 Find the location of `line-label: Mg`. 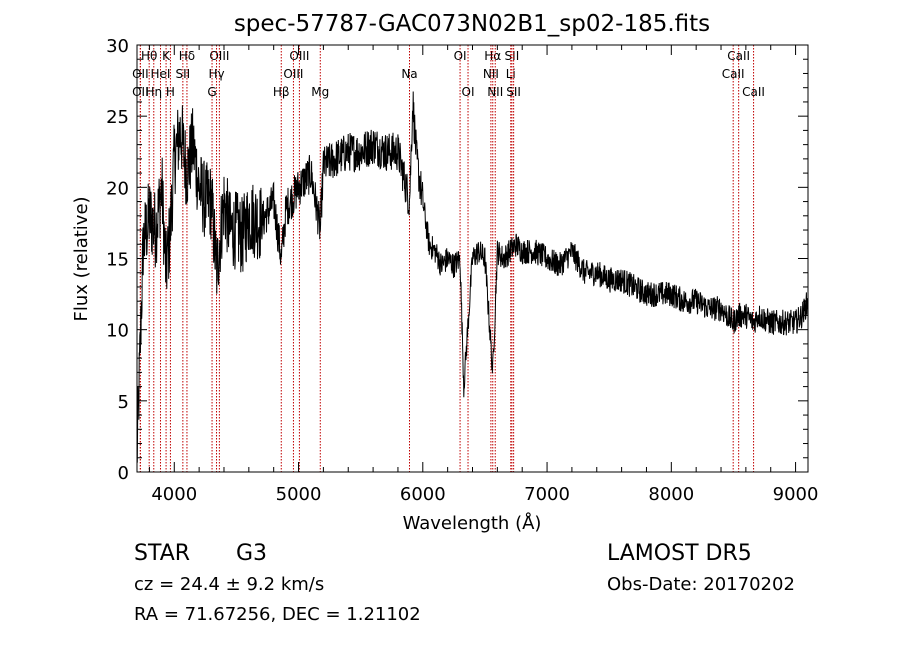

line-label: Mg is located at coordinates (320, 92).